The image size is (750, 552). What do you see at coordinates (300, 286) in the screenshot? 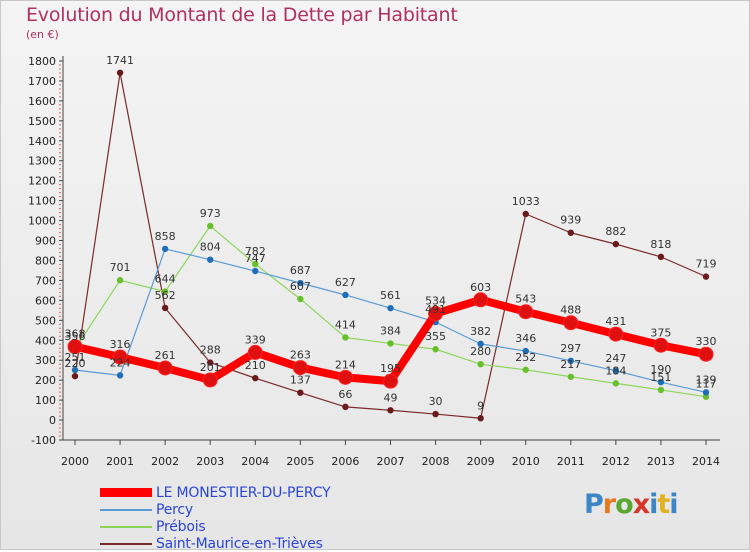
I see `data-label: 607` at bounding box center [300, 286].